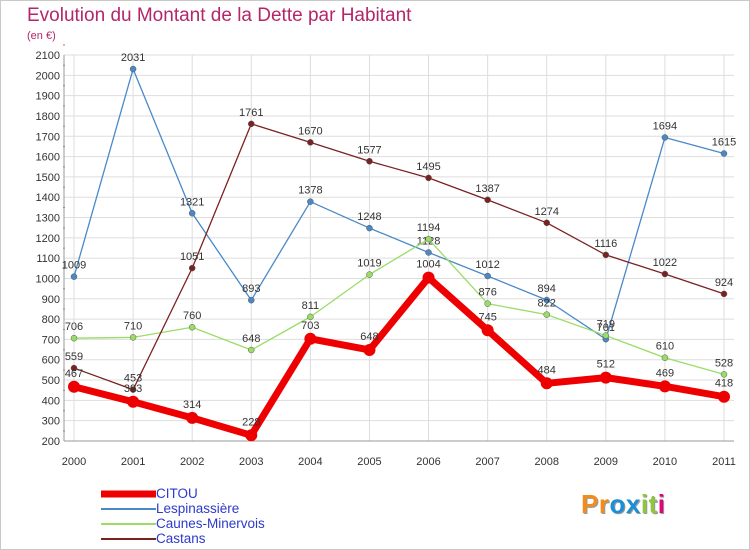  Describe the element at coordinates (48, 219) in the screenshot. I see `y-tick-label: 1300` at that location.